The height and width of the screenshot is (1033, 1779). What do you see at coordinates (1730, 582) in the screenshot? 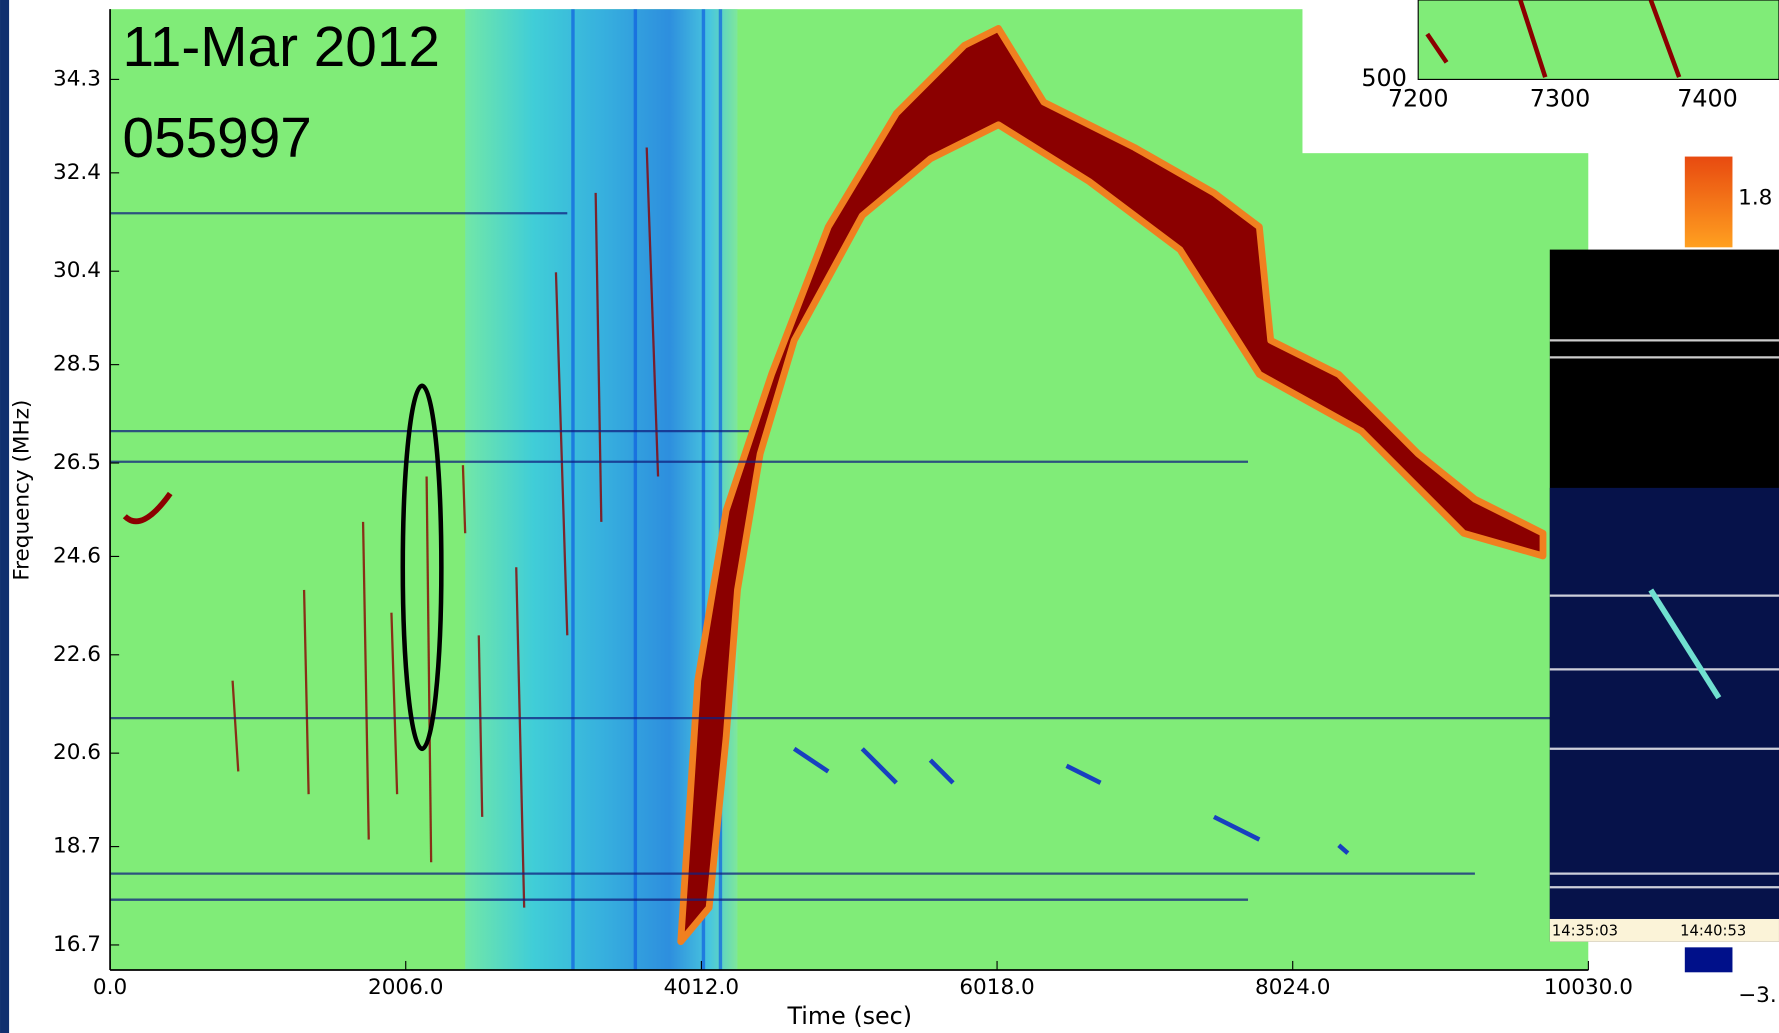
I see `colorbar: 1.8 −3.` at bounding box center [1730, 582].